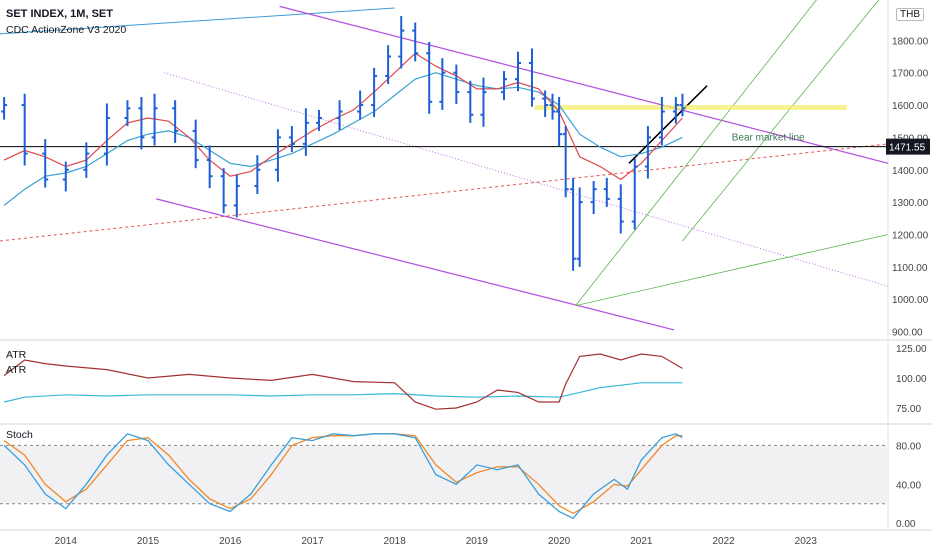 The height and width of the screenshot is (550, 932). I want to click on price-tick-label: 1300.00, so click(910, 203).